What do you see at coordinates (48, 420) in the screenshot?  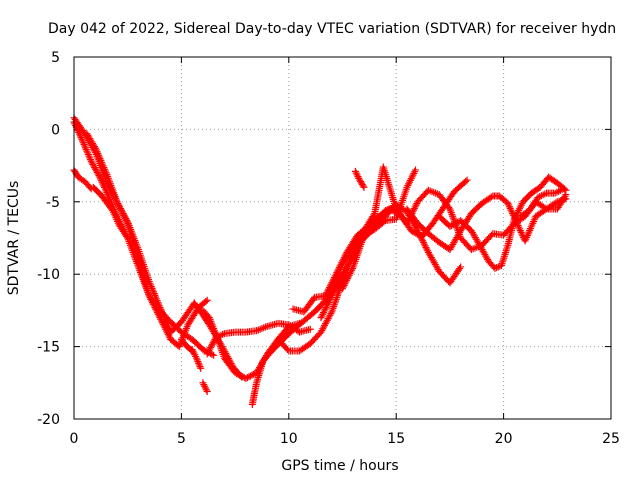 I see `y-tick-label: -20` at bounding box center [48, 420].